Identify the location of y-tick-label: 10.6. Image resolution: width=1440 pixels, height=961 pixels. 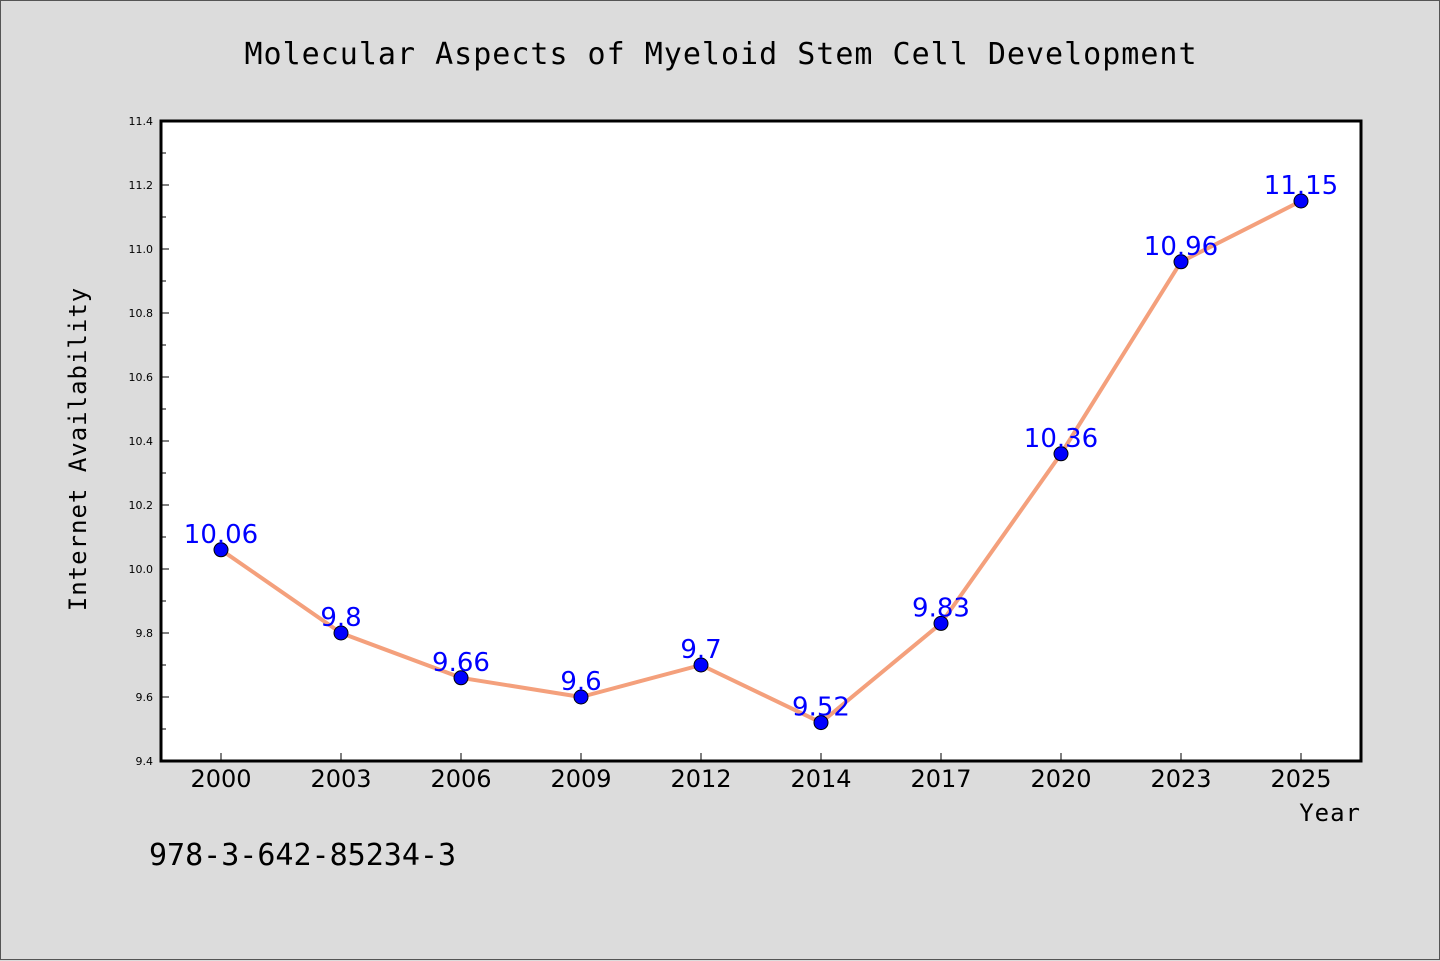
(141, 377).